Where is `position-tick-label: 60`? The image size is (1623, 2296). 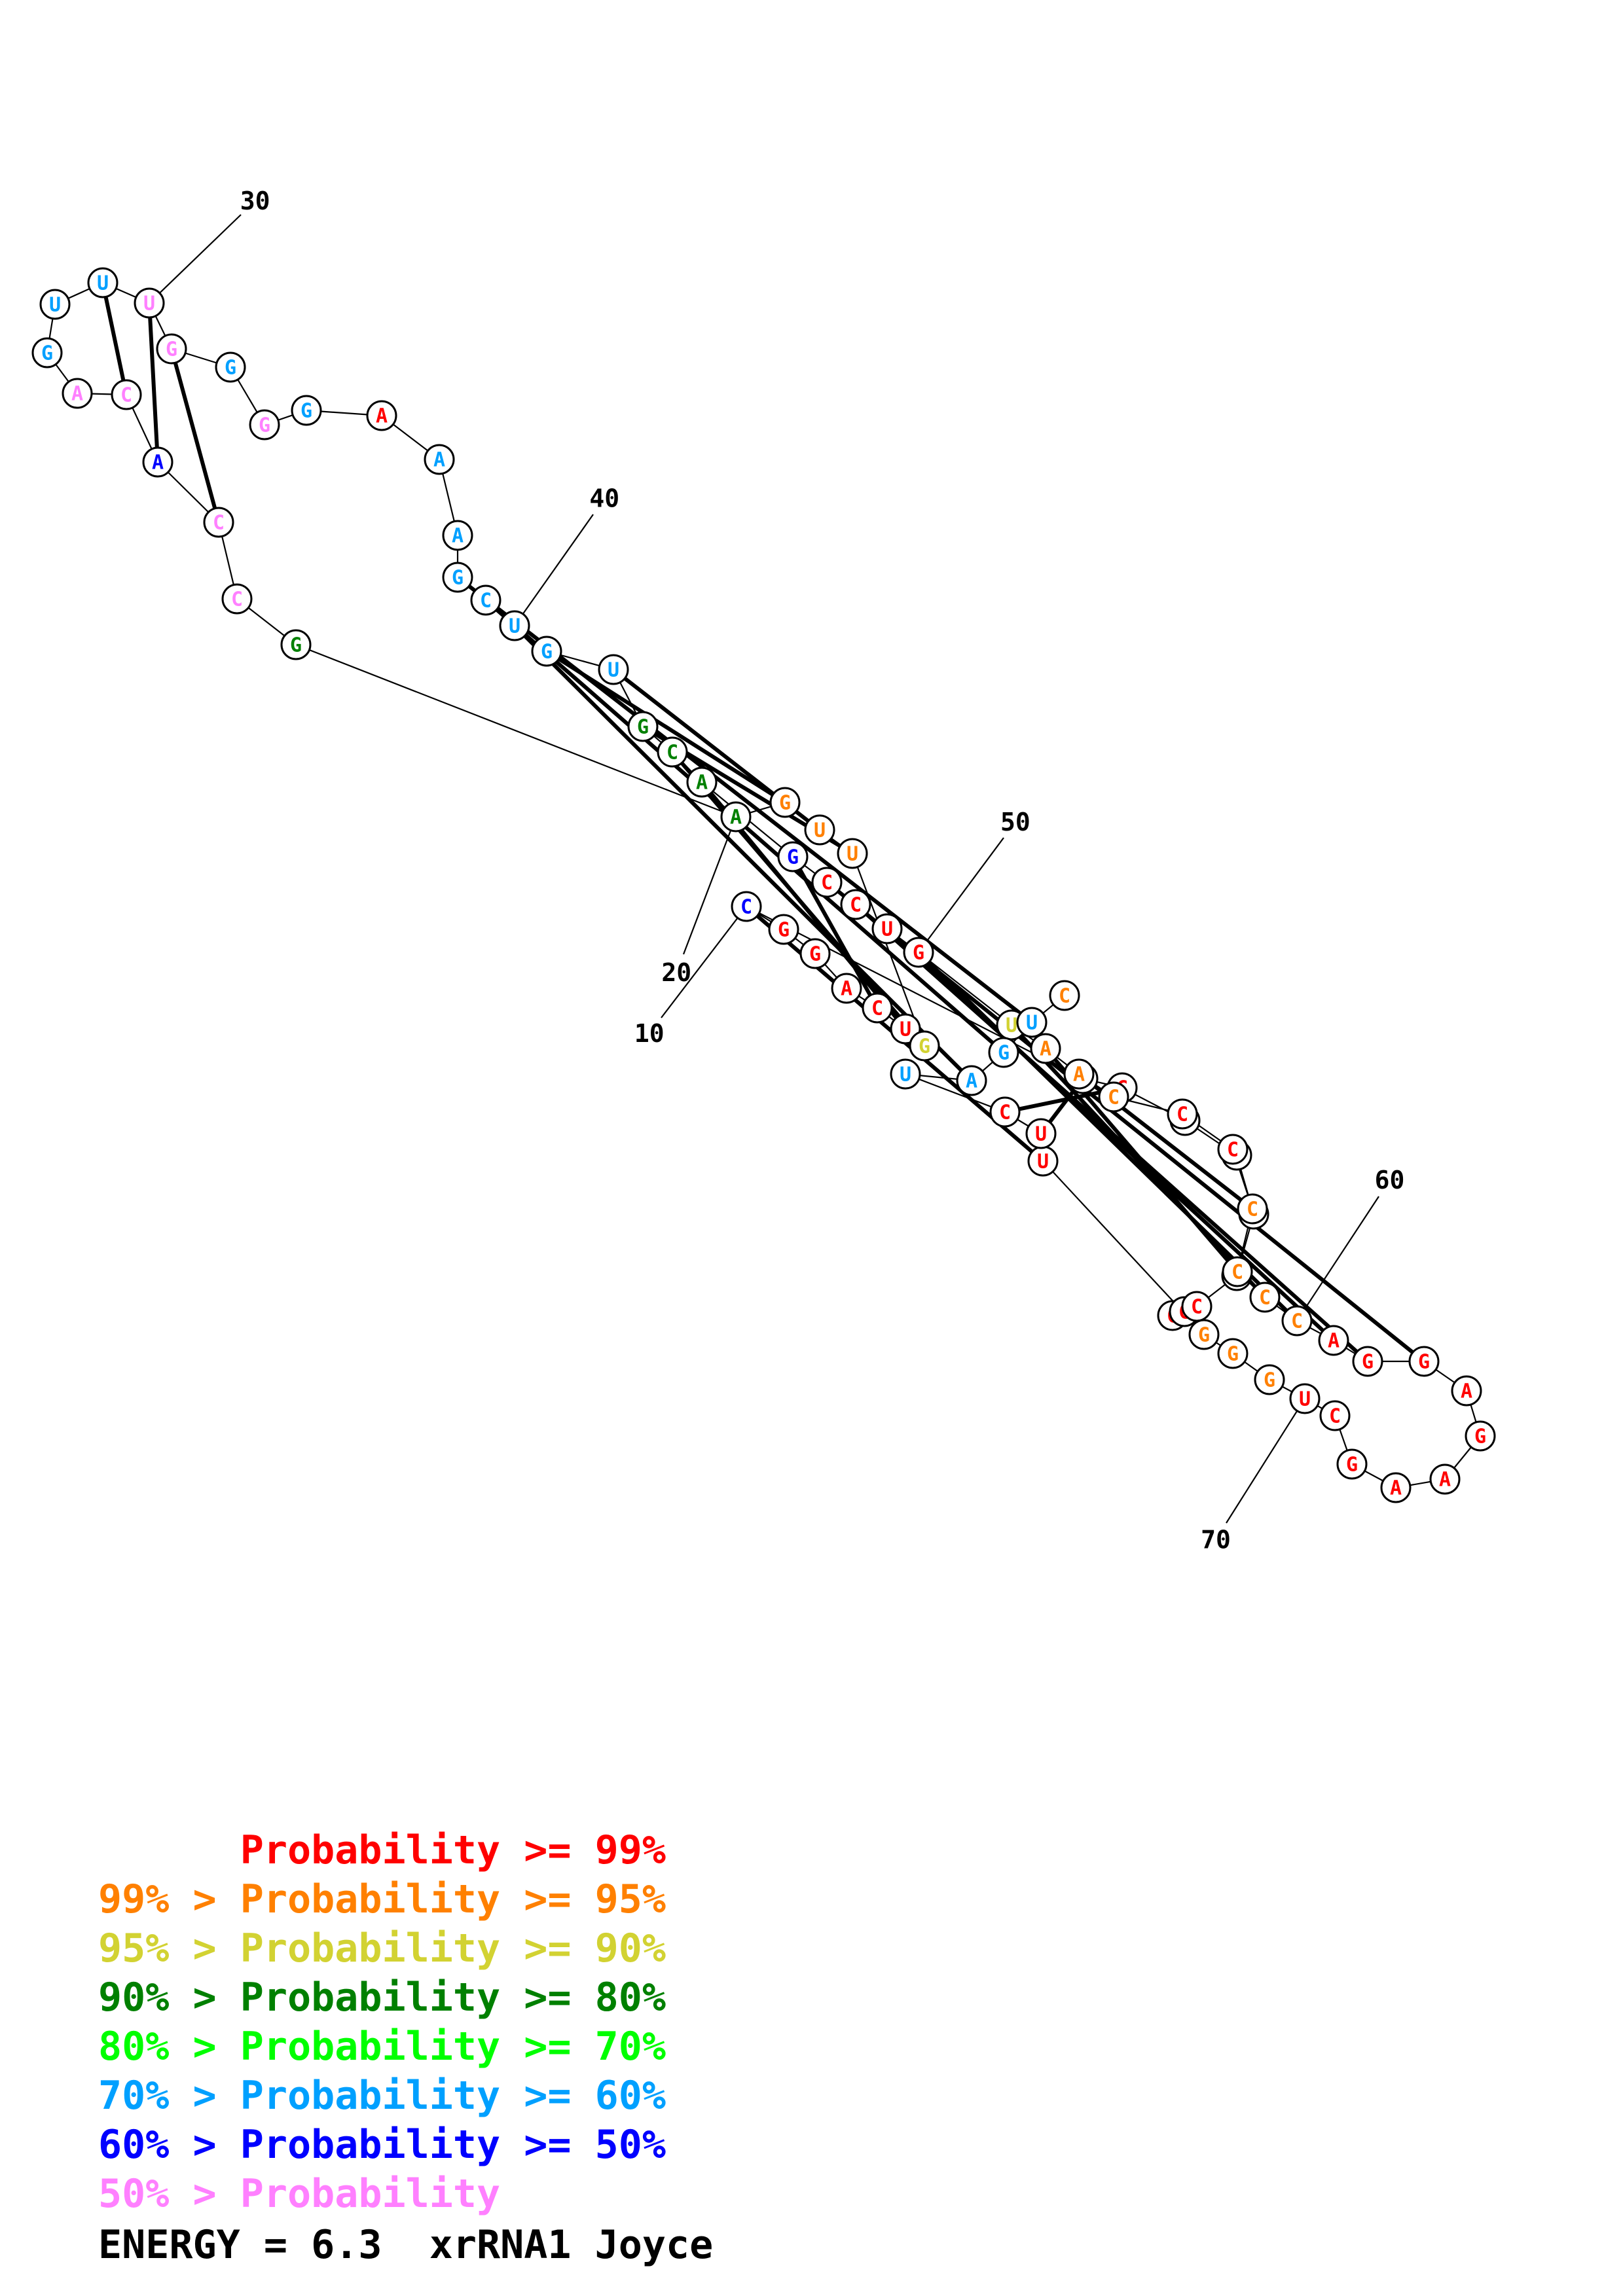
position-tick-label: 60 is located at coordinates (1390, 1180).